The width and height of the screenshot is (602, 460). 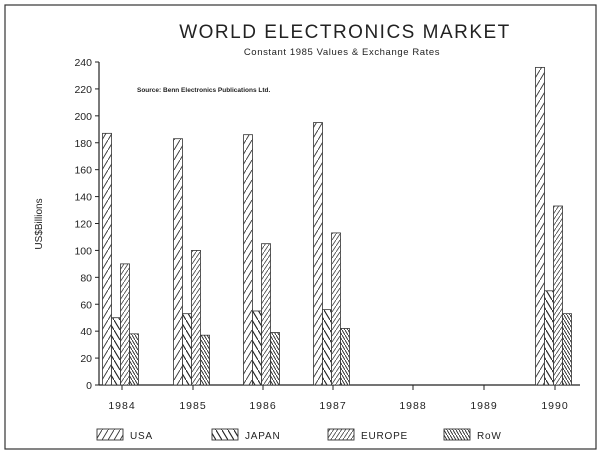 What do you see at coordinates (86, 359) in the screenshot?
I see `y-tick-label: 20` at bounding box center [86, 359].